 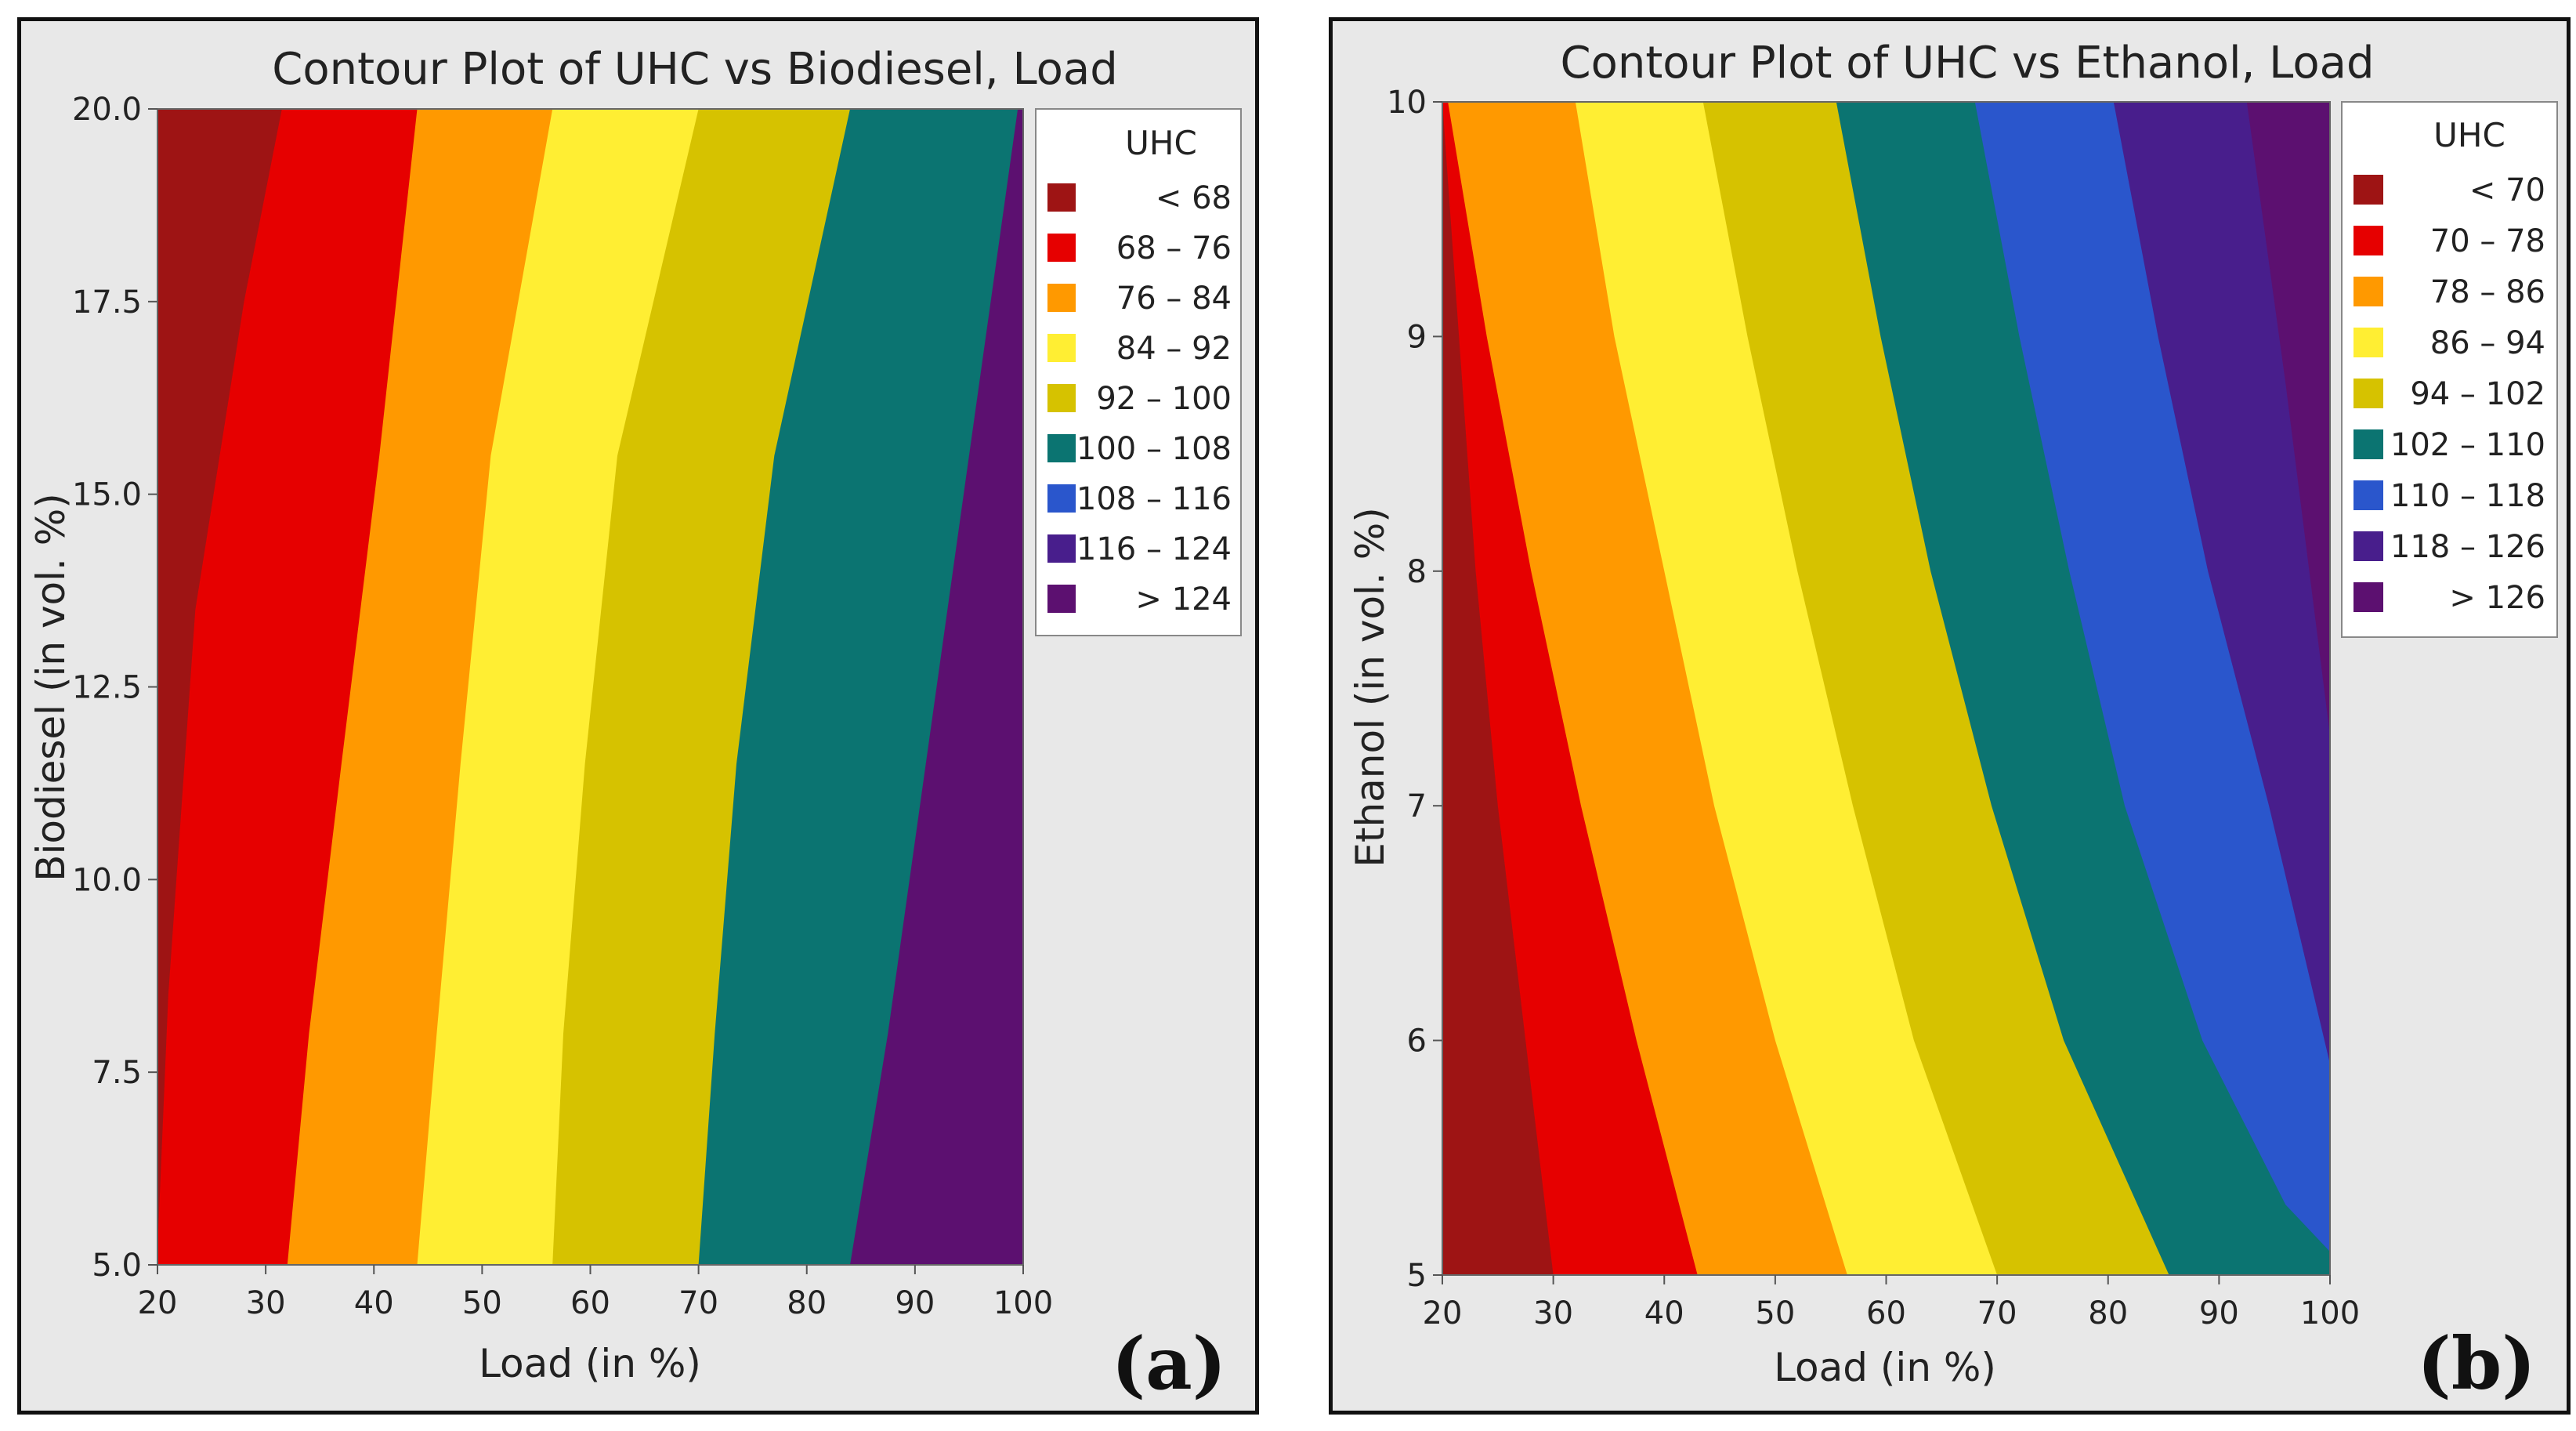 What do you see at coordinates (107, 110) in the screenshot?
I see `y-tick-label: 20.0` at bounding box center [107, 110].